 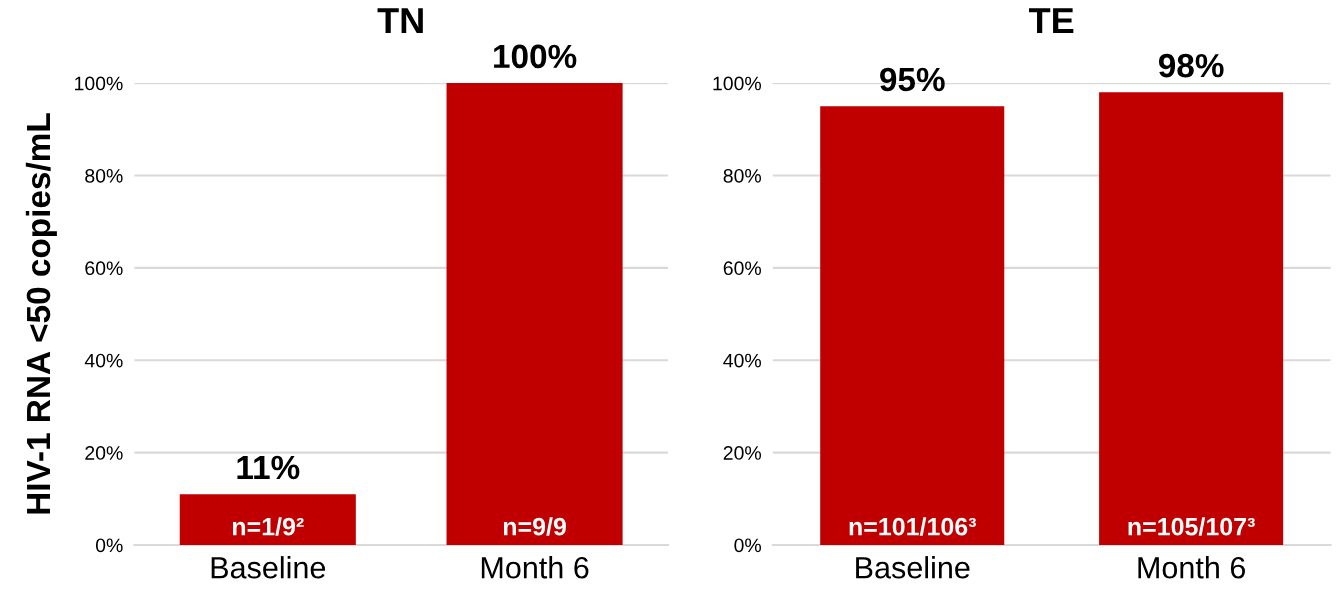 What do you see at coordinates (912, 526) in the screenshot?
I see `annotation: n=101/106³` at bounding box center [912, 526].